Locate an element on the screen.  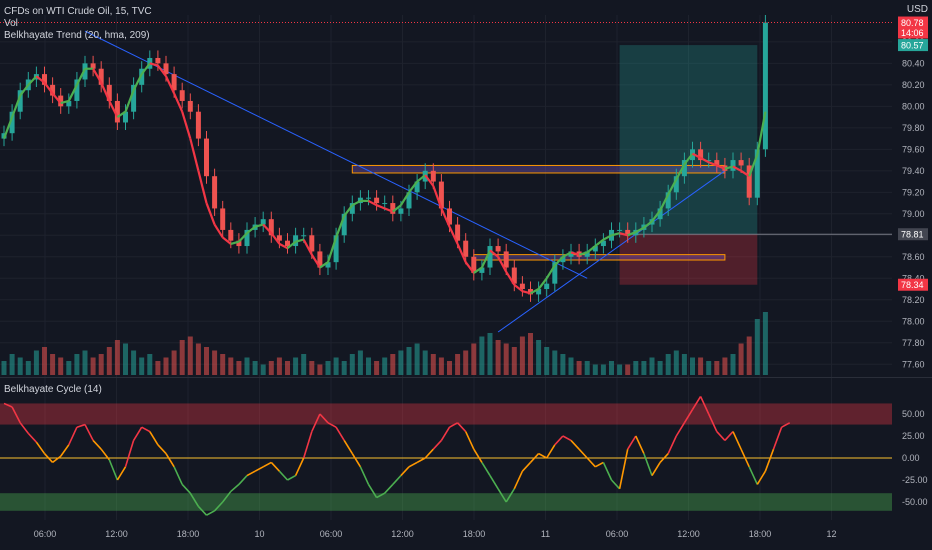
price-tick-label: 79.00 is located at coordinates (913, 214).